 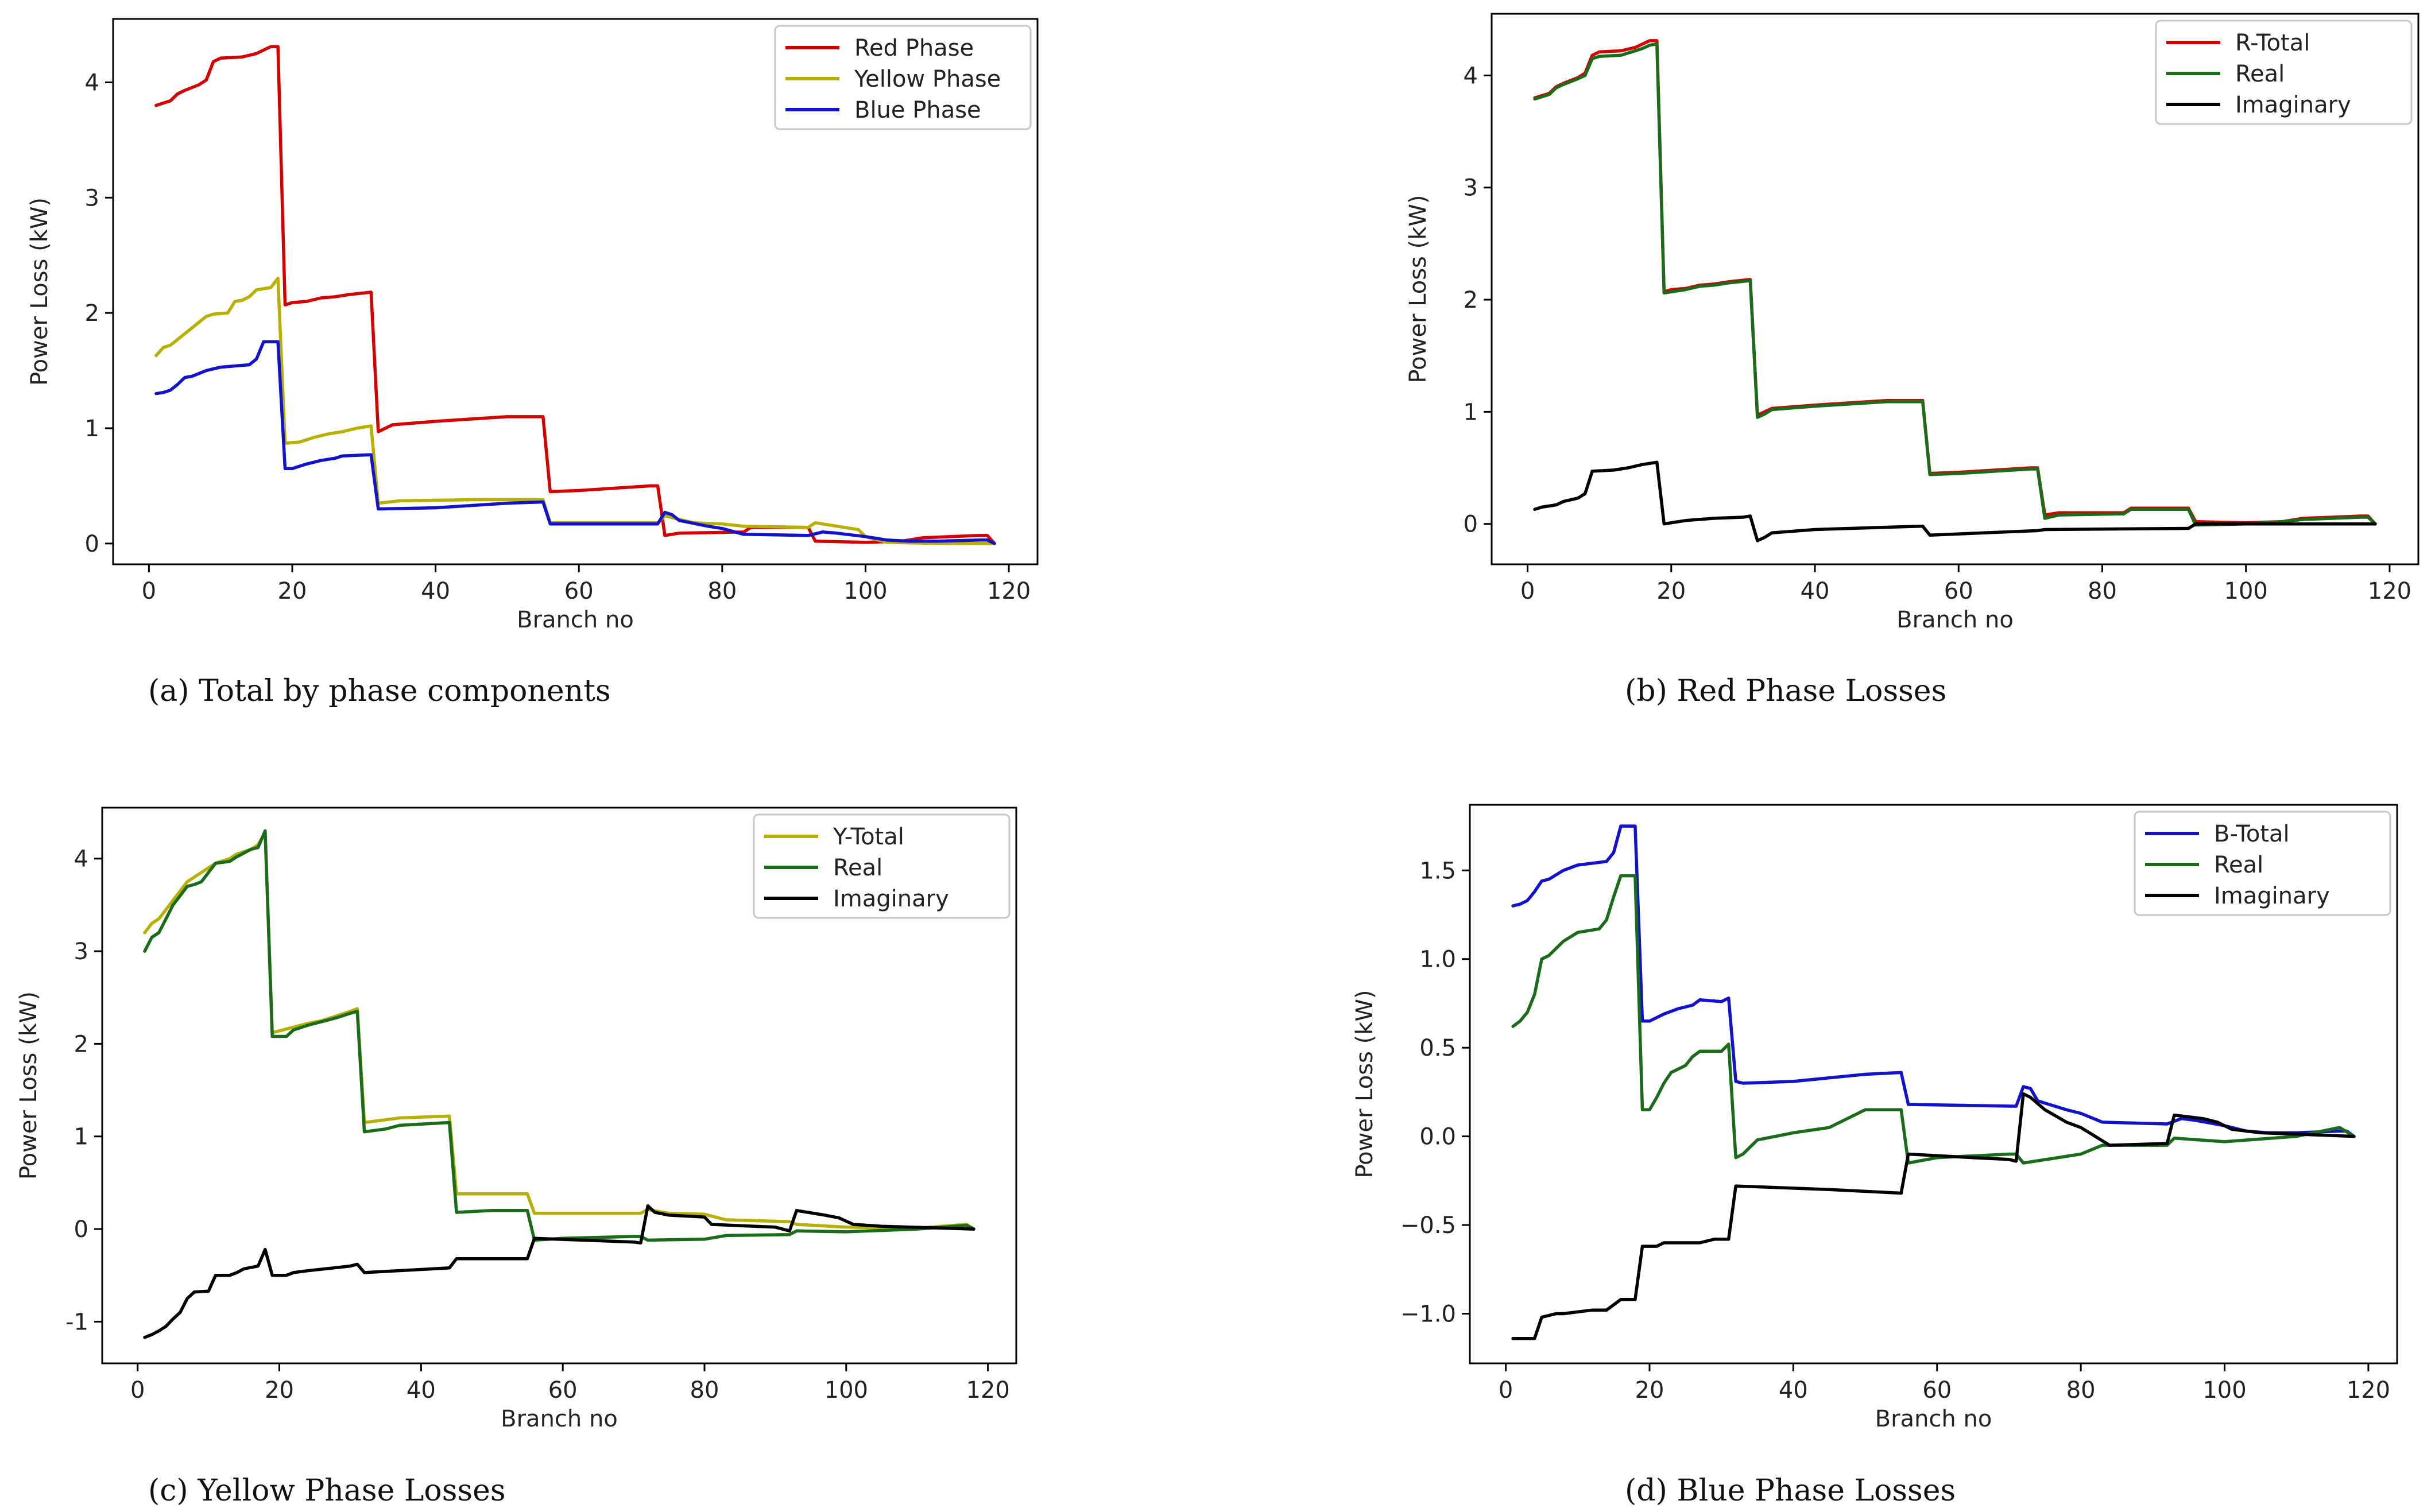 What do you see at coordinates (2272, 896) in the screenshot?
I see `legend-label-d-2: Imaginary` at bounding box center [2272, 896].